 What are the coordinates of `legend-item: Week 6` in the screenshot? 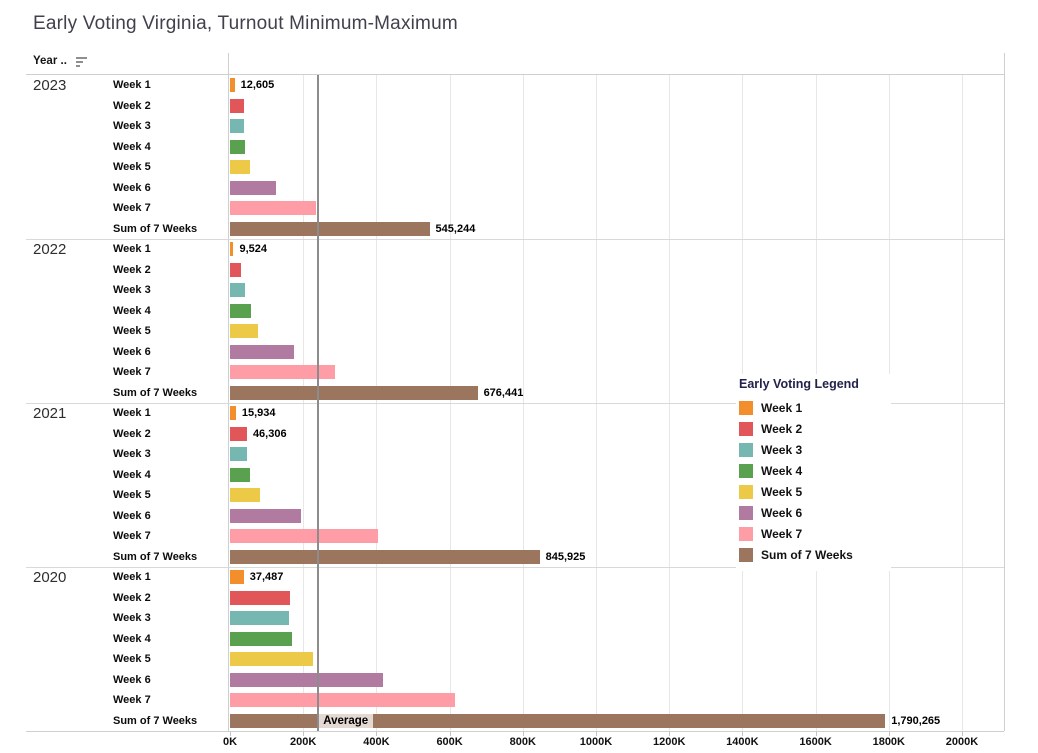 It's located at (815, 512).